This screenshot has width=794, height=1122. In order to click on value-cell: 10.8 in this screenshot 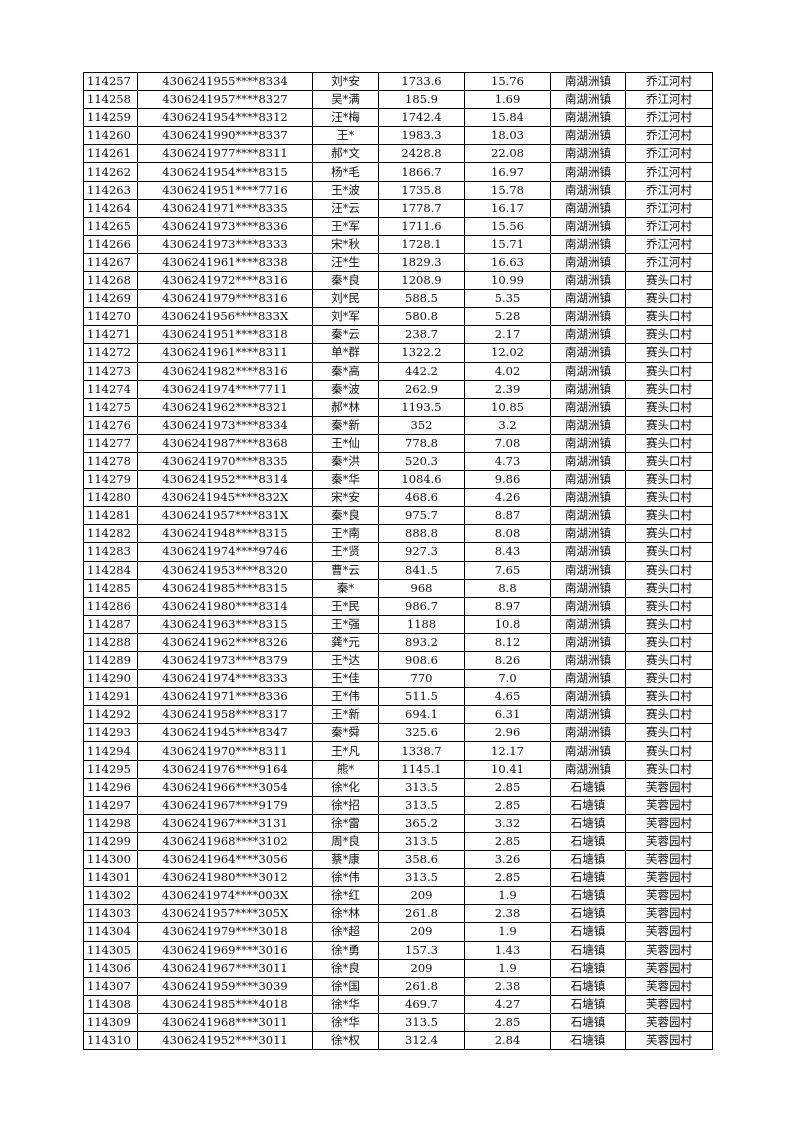, I will do `click(507, 624)`.